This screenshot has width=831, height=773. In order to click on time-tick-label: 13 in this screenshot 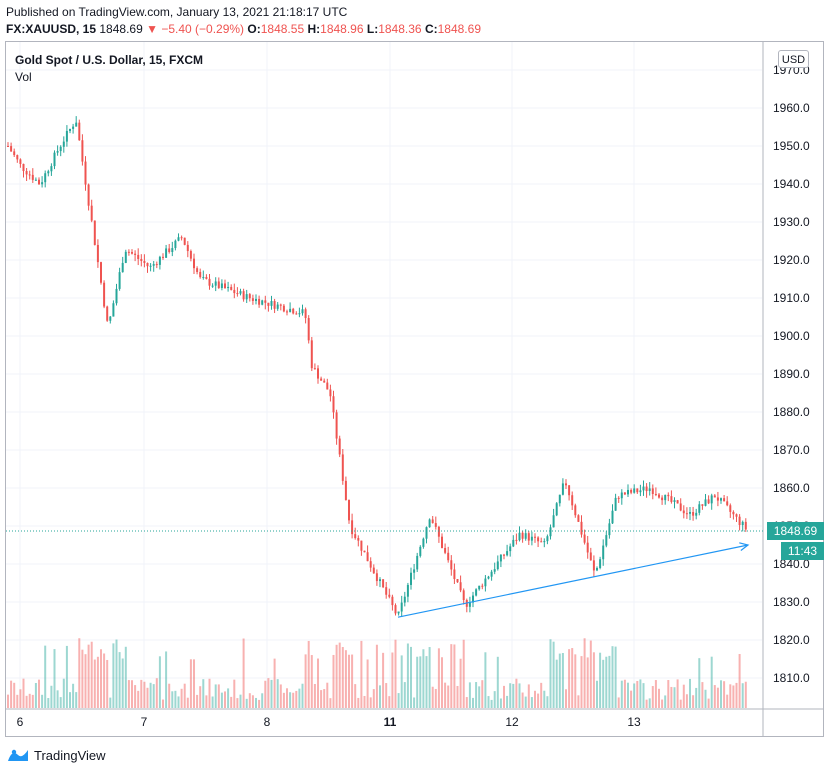, I will do `click(634, 722)`.